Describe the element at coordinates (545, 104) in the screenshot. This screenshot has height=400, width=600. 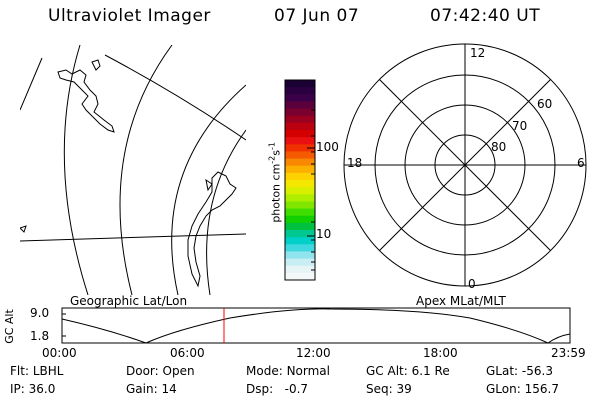
I see `mlat-label-60: 60` at that location.